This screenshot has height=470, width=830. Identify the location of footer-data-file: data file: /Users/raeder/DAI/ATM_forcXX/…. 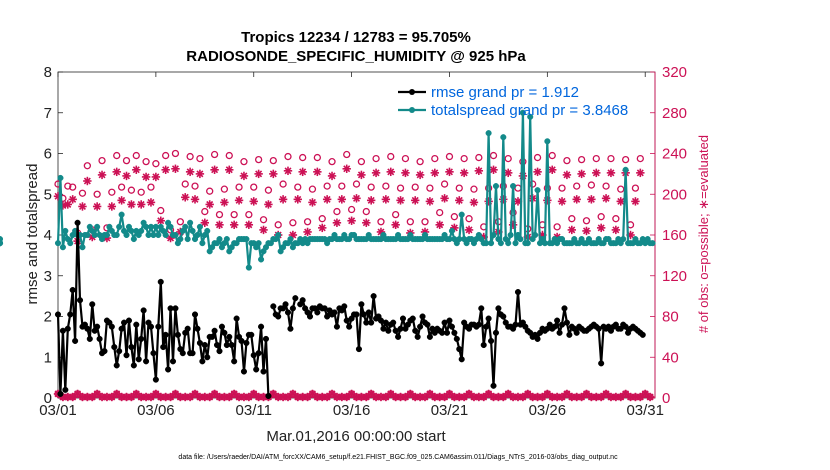
(398, 457).